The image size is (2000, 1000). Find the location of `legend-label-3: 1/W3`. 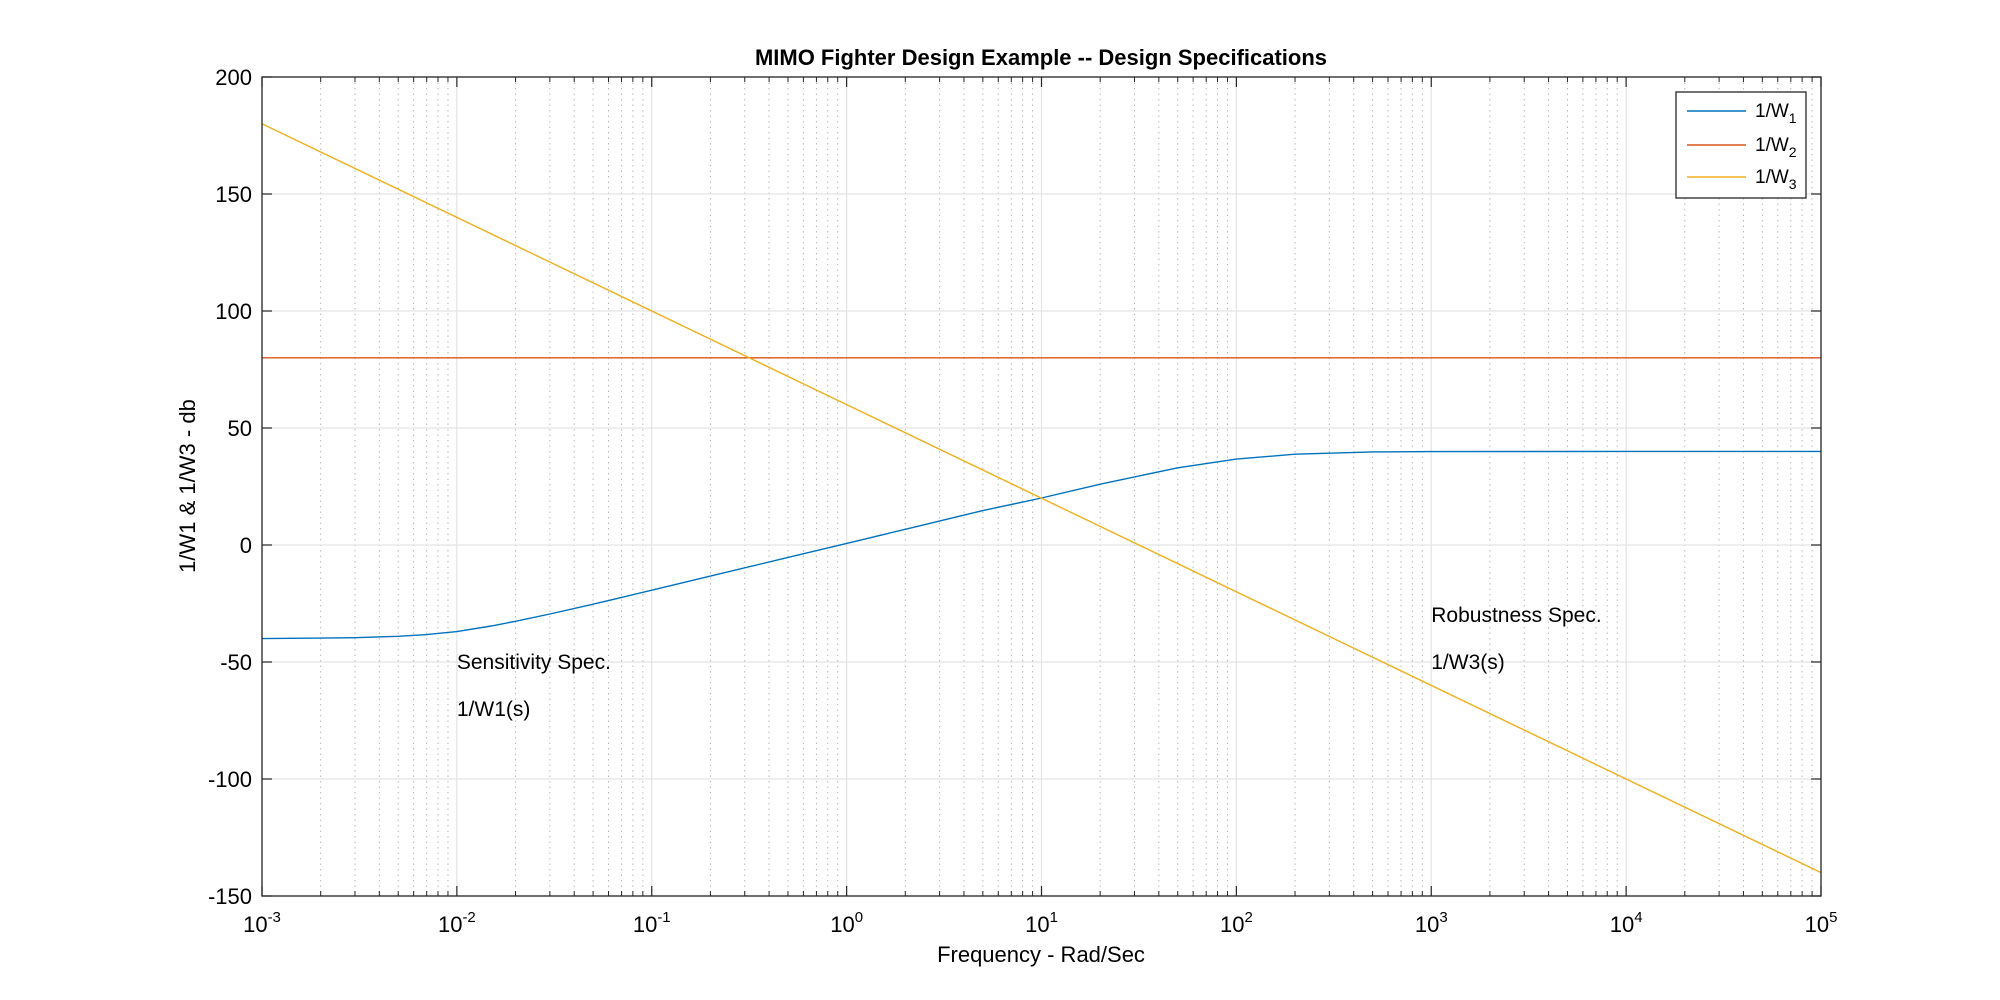

legend-label-3: 1/W3 is located at coordinates (1776, 179).